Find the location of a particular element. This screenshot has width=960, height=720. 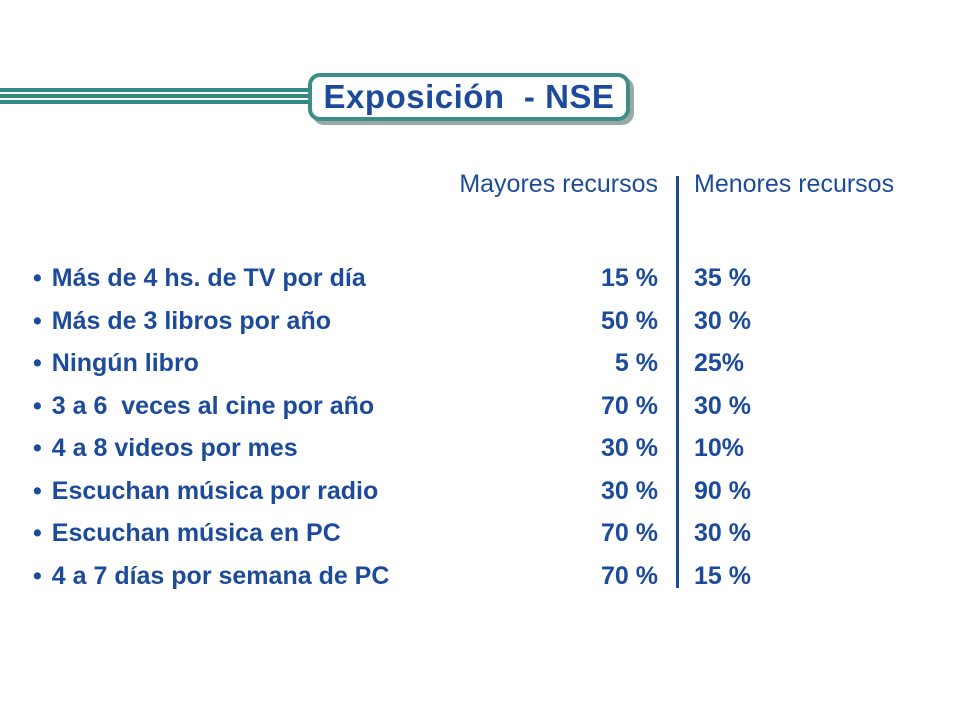

table-row: • Más de 4 hs. de TV por día 15 % 35 % is located at coordinates (480, 281).